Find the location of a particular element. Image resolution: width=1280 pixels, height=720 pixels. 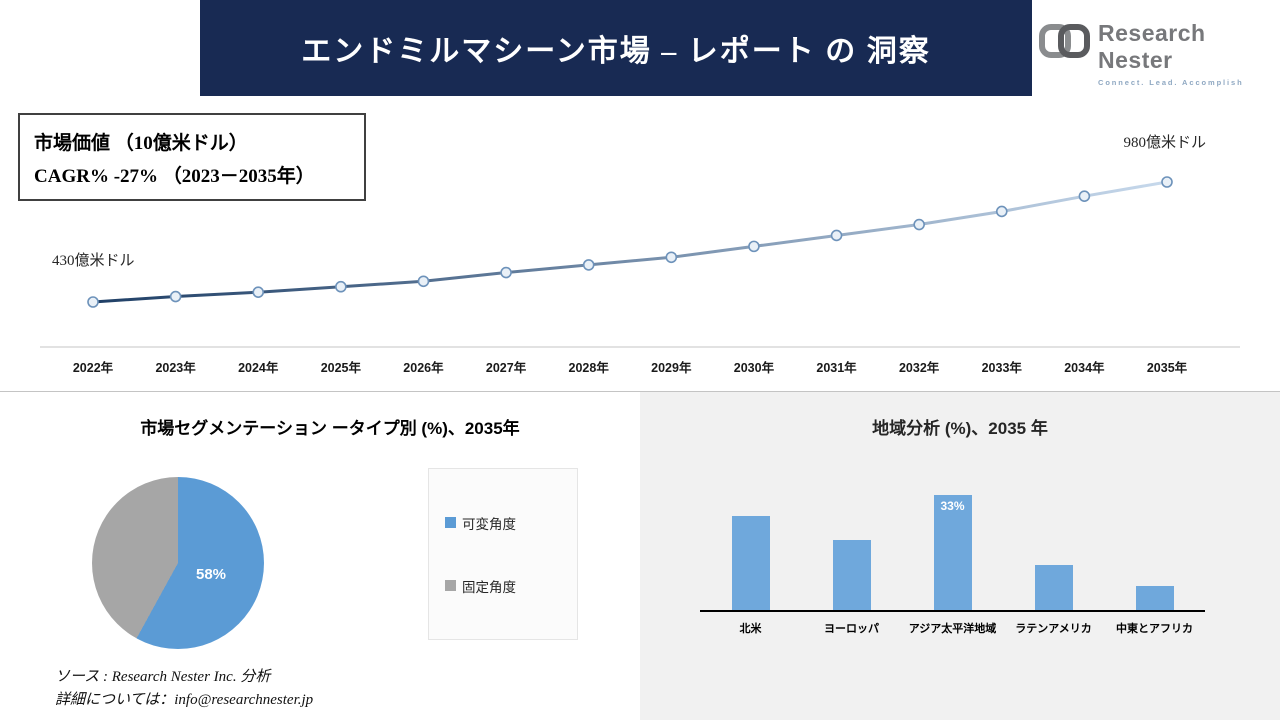

line-point-2026年 is located at coordinates (423, 281).